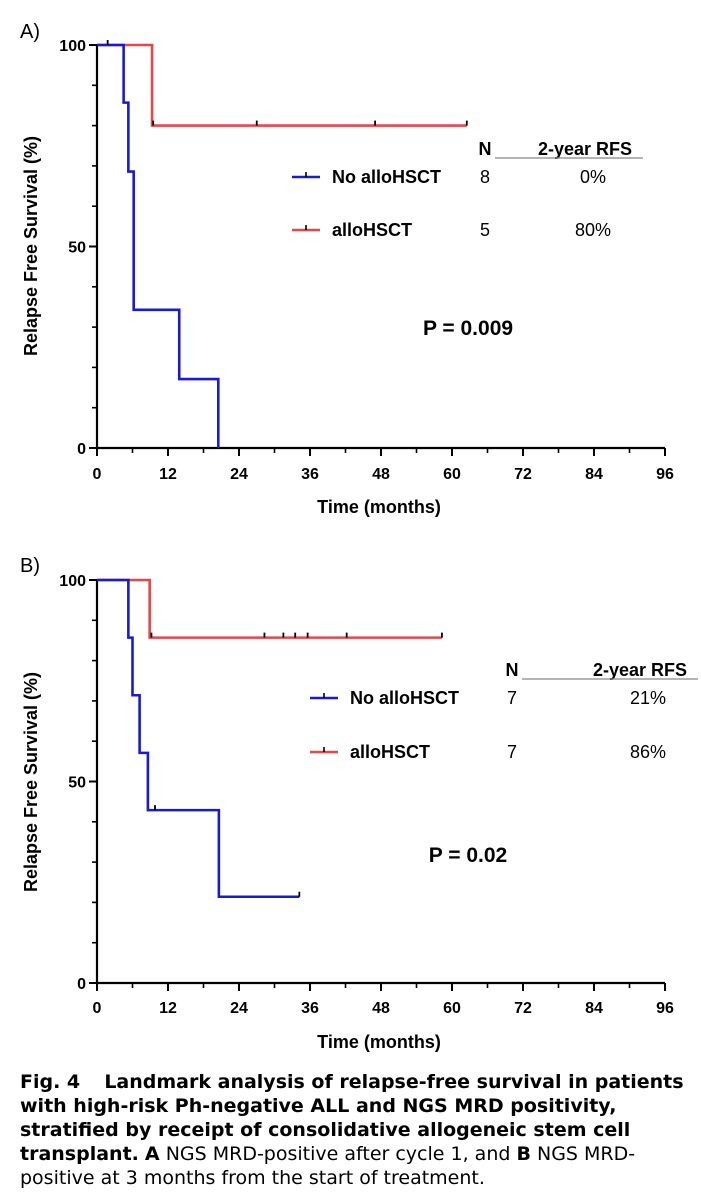 This screenshot has height=1200, width=702. What do you see at coordinates (523, 1154) in the screenshot?
I see `caption-panel-b-letter: B` at bounding box center [523, 1154].